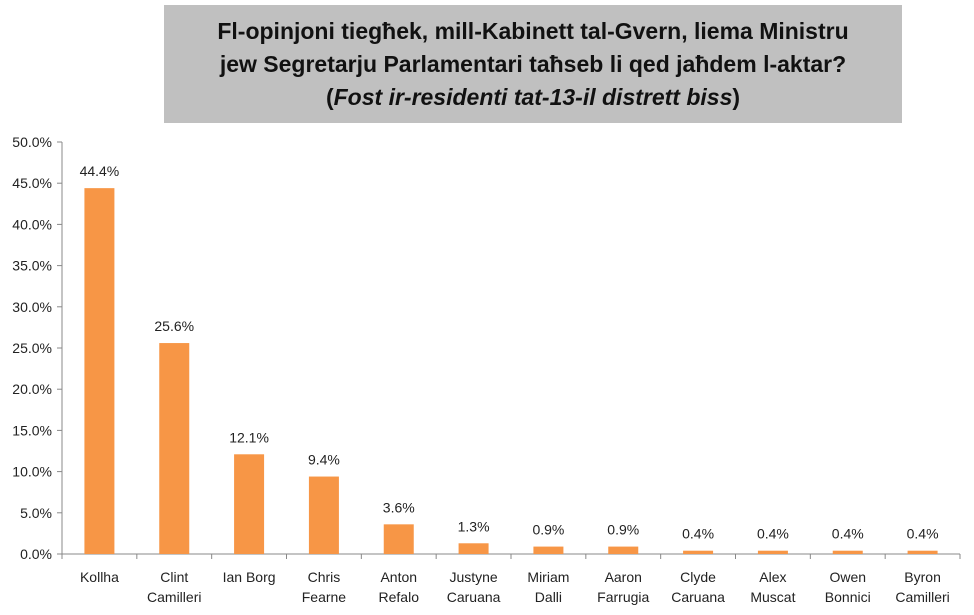  Describe the element at coordinates (922, 587) in the screenshot. I see `x-tick-label: Byron Camilleri` at that location.